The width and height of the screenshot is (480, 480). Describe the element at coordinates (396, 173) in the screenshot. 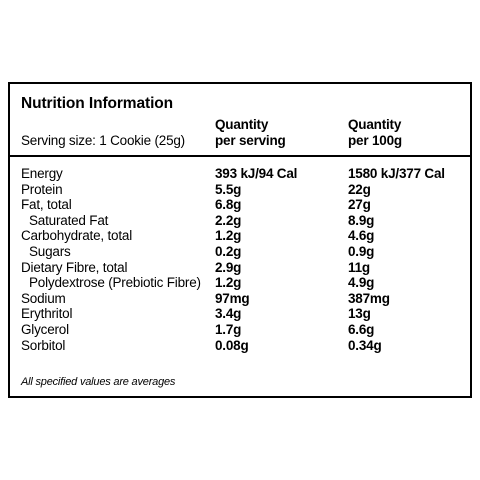

I see `per-100g-value: 1580 kJ/377 Cal` at that location.